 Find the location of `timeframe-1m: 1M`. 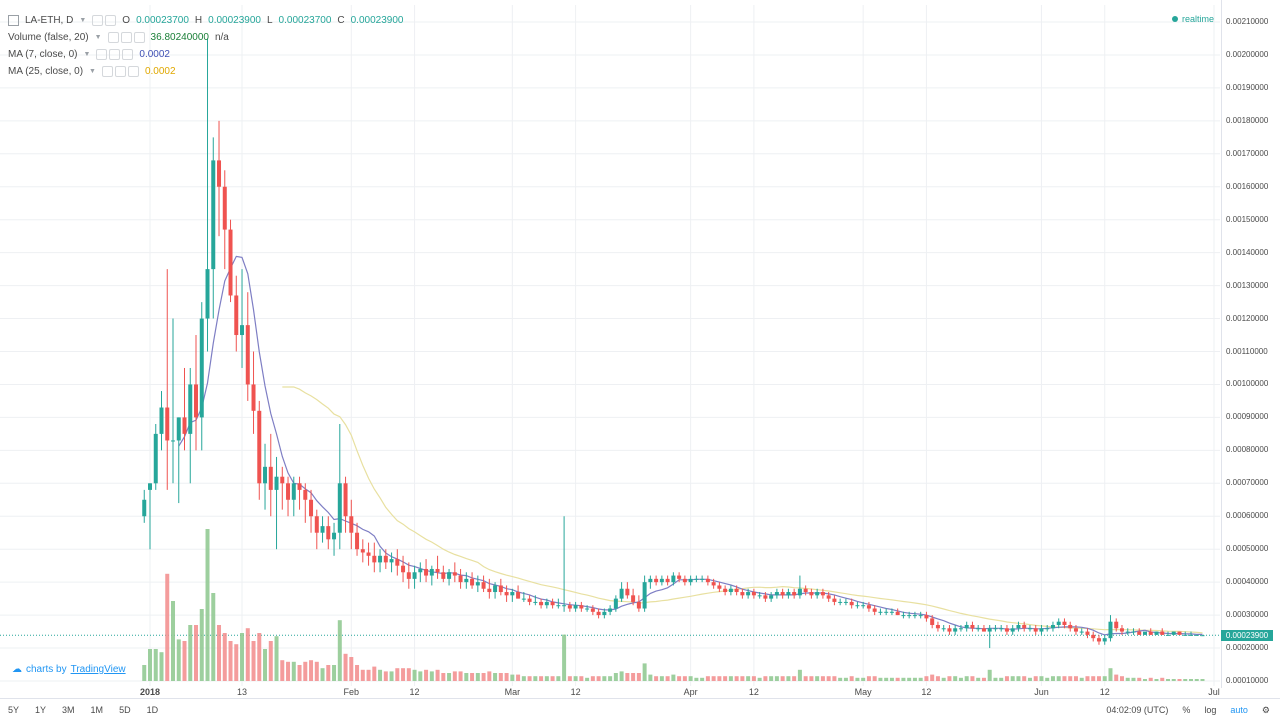

timeframe-1m: 1M is located at coordinates (97, 710).